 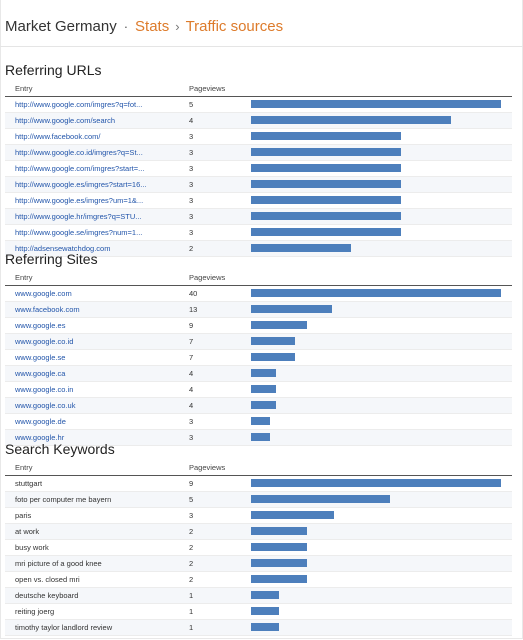 What do you see at coordinates (47, 579) in the screenshot?
I see `entry-text: open vs. closed mri` at bounding box center [47, 579].